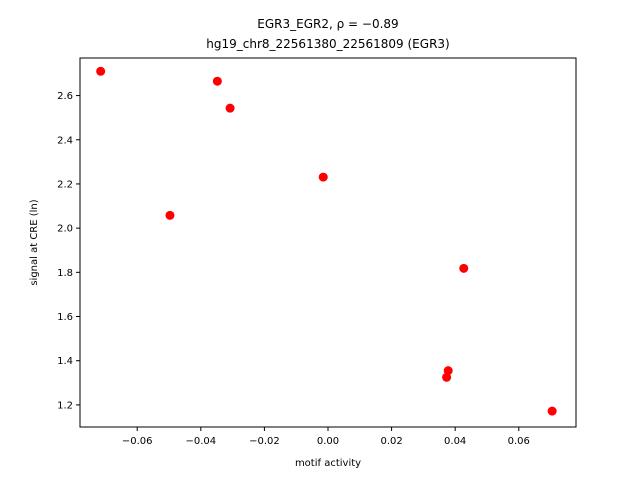 The width and height of the screenshot is (640, 480). Describe the element at coordinates (65, 273) in the screenshot. I see `y-tick-label: 1.8` at that location.